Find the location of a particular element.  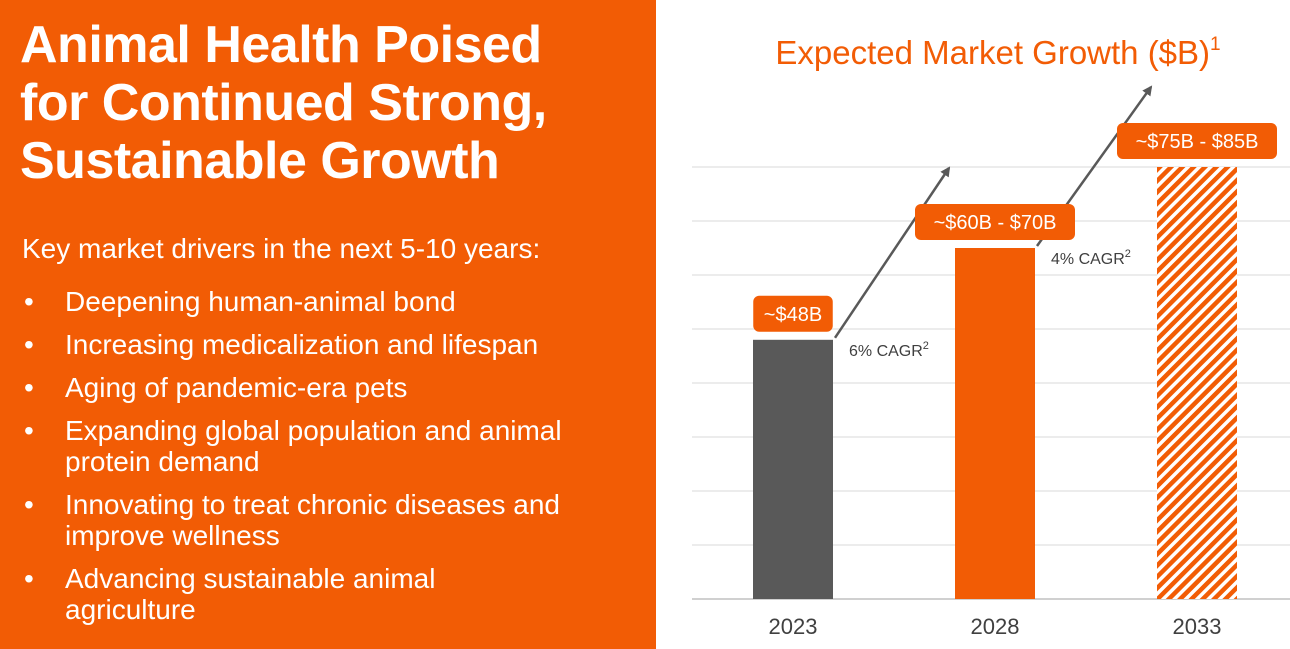

chart-title: Expected Market Growth ($B)1 is located at coordinates (997, 52).